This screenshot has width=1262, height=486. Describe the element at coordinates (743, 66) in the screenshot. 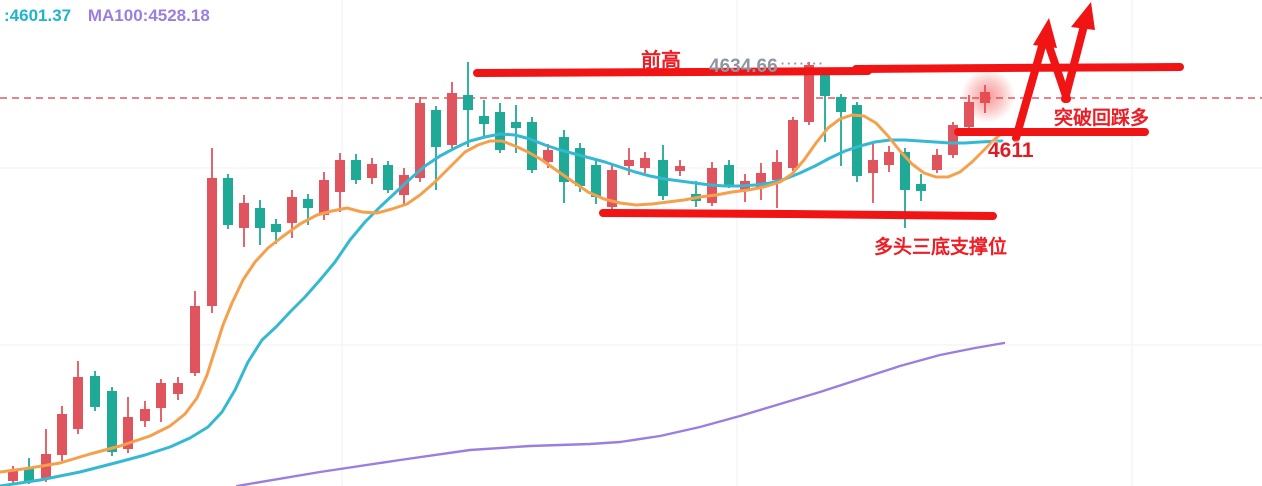

I see `prev-high-price-value: 4634.66` at that location.